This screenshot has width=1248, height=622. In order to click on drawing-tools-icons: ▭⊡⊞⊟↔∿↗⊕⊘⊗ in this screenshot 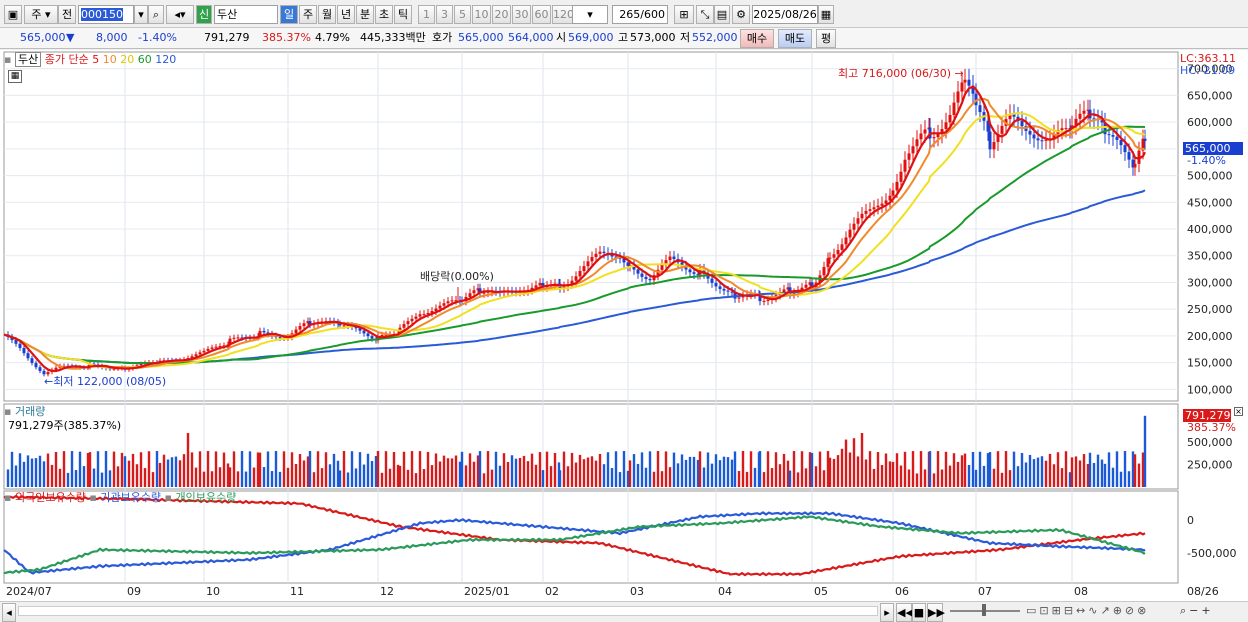, I will do `click(1088, 610)`.